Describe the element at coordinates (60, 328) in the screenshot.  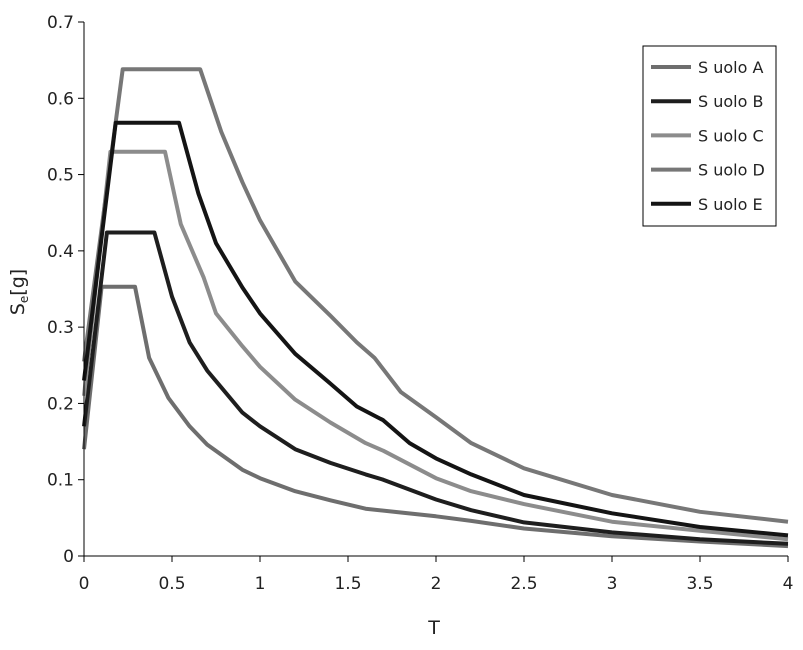
I see `y-tick-label: 0.3` at that location.